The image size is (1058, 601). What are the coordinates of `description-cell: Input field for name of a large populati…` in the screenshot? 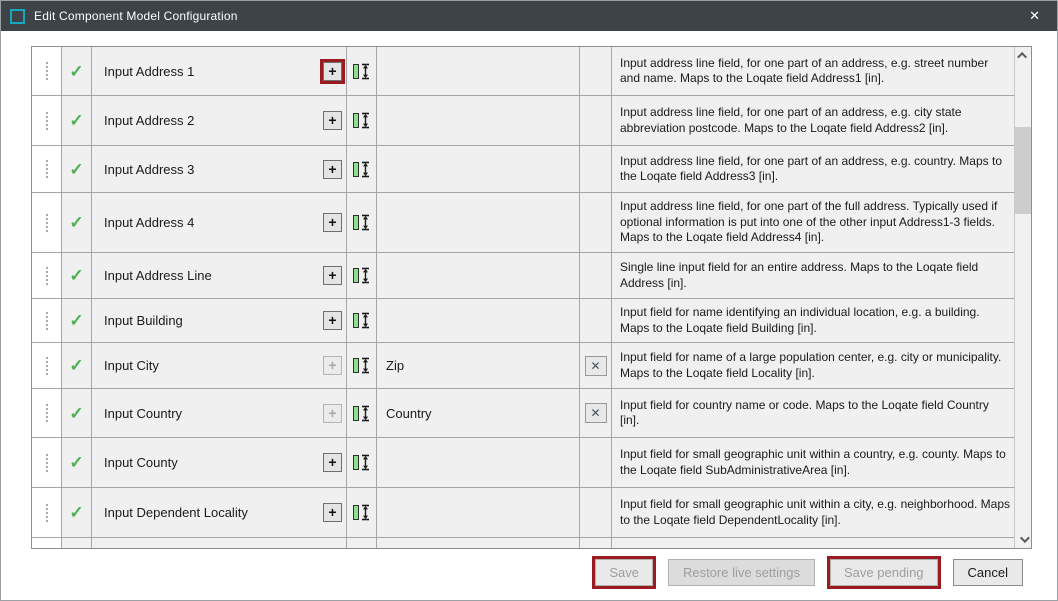 It's located at (813, 365).